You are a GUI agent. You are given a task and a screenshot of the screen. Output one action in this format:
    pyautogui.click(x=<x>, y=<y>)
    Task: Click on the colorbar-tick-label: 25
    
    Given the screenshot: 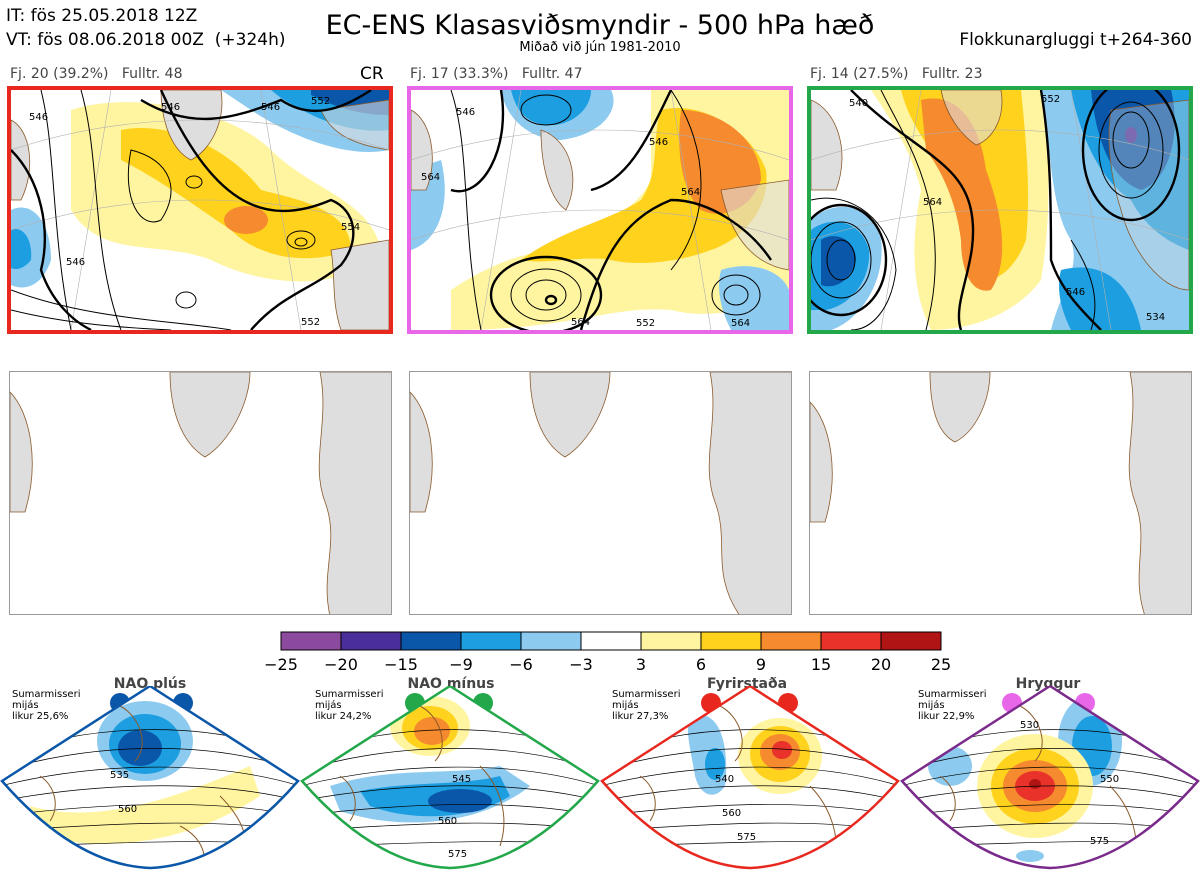 What is the action you would take?
    pyautogui.click(x=941, y=664)
    